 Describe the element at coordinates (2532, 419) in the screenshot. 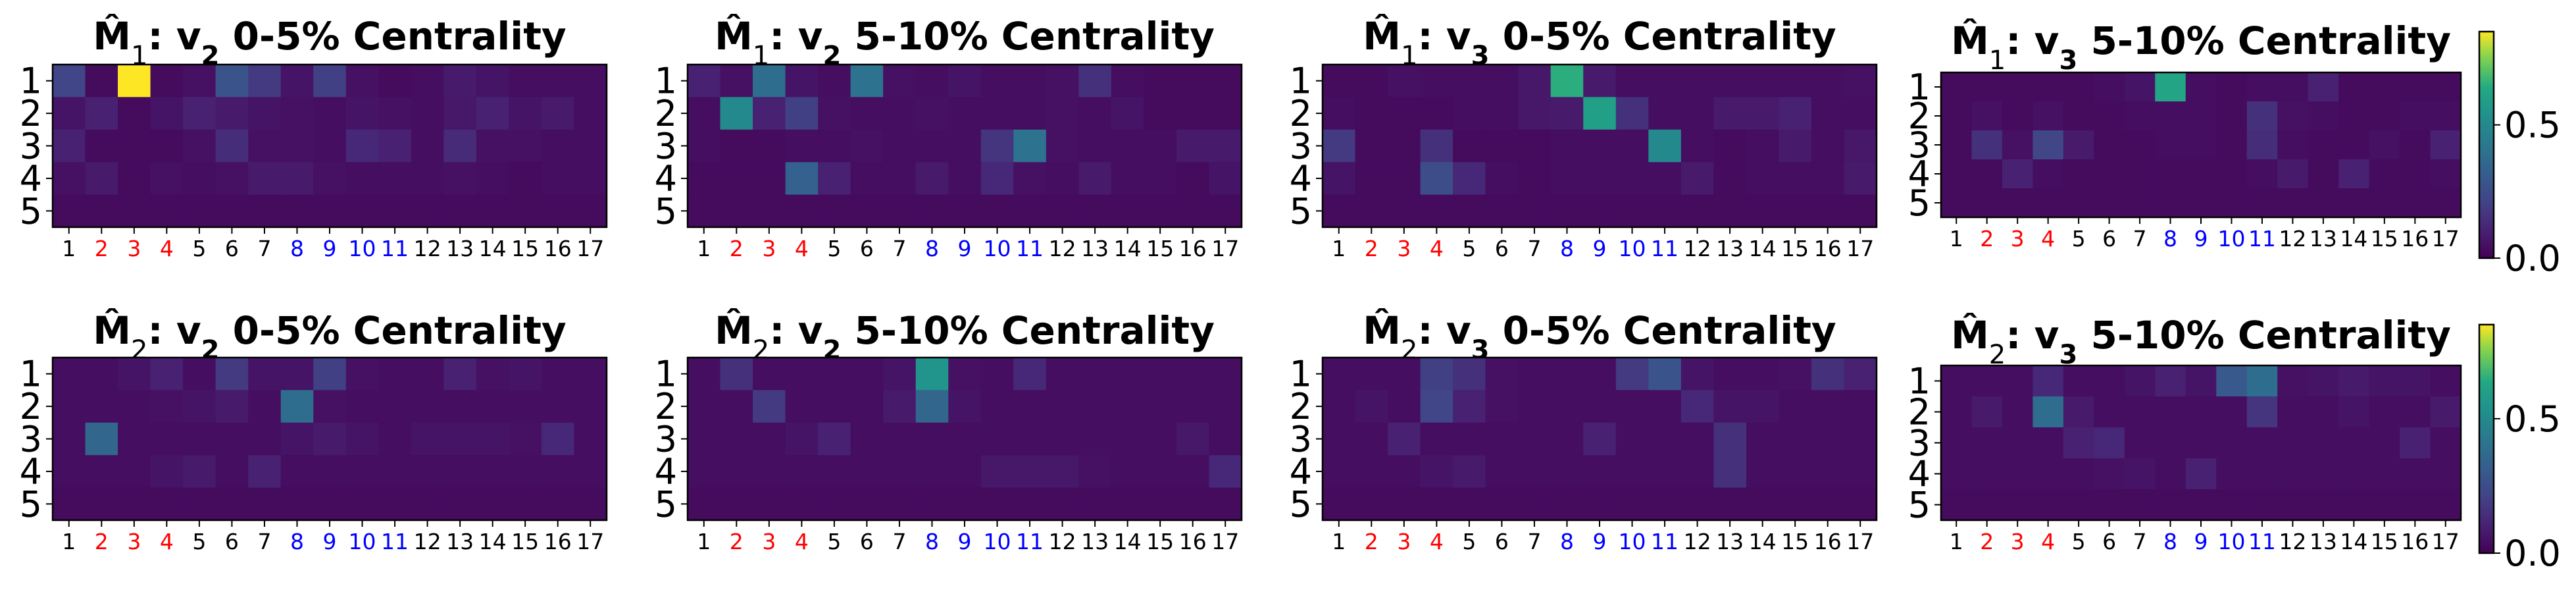

I see `colorbar-tick-label: 0.5` at that location.